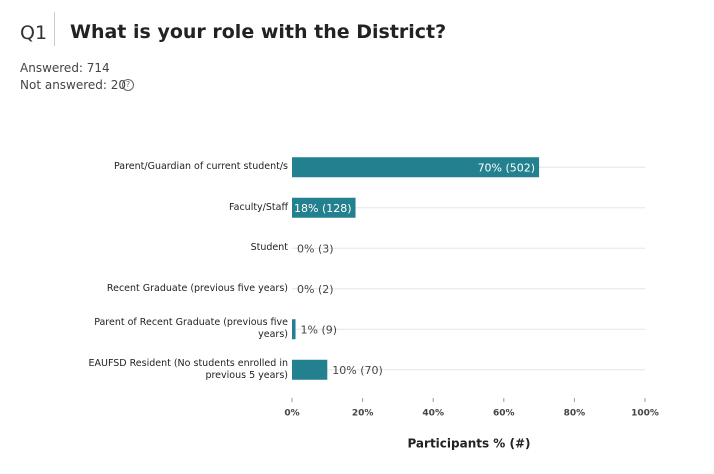  What do you see at coordinates (34, 33) in the screenshot?
I see `question-number: Q1` at bounding box center [34, 33].